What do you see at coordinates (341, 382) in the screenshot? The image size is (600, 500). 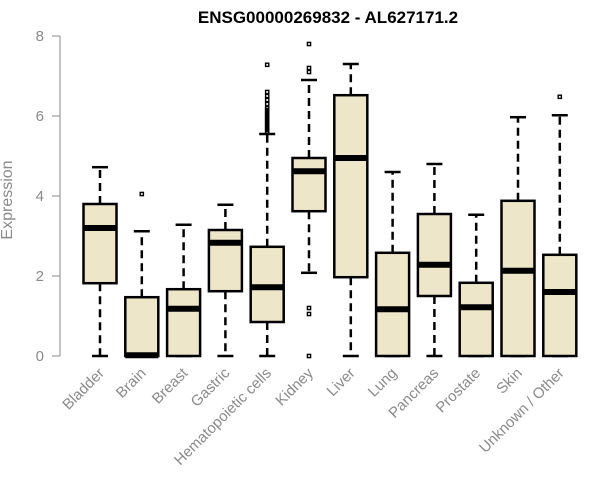 I see `x-tick-label: Liver` at bounding box center [341, 382].